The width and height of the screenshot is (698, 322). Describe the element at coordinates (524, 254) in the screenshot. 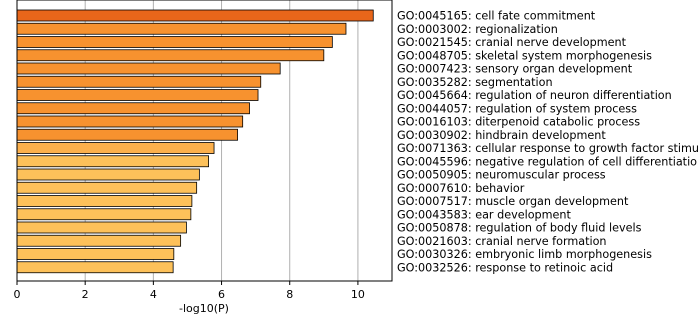

I see `category-label: GO:0030326: embryonic limb morphogenesis` at that location.